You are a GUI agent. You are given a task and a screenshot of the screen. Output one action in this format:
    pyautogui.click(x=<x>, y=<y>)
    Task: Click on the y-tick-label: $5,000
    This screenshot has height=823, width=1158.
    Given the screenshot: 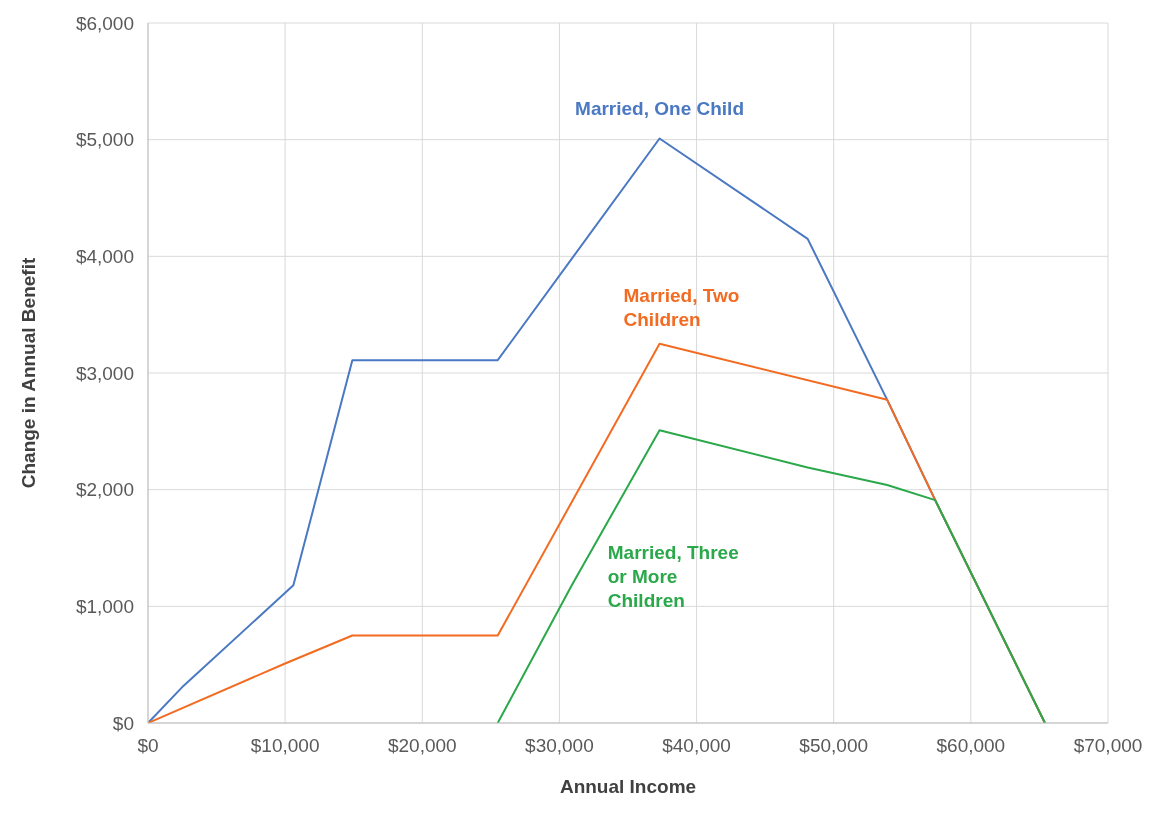 What is the action you would take?
    pyautogui.click(x=104, y=140)
    